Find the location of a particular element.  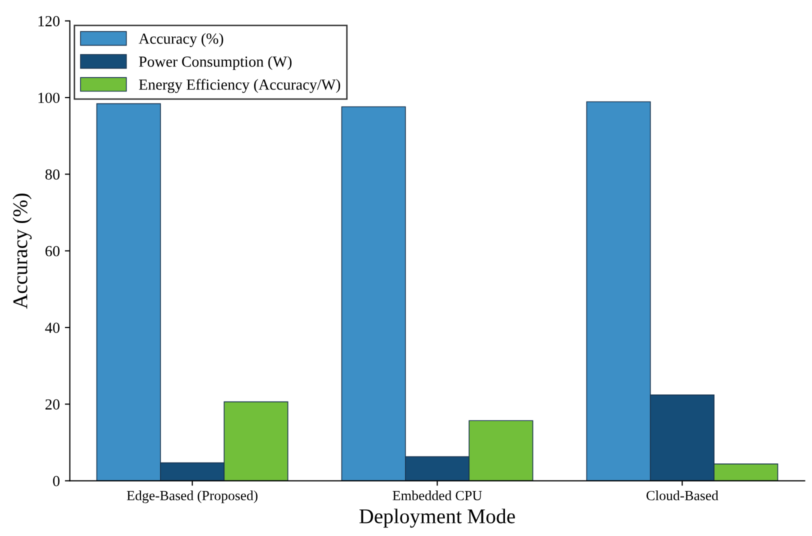

x-tick-label: Edge-Based (Proposed) is located at coordinates (192, 497).